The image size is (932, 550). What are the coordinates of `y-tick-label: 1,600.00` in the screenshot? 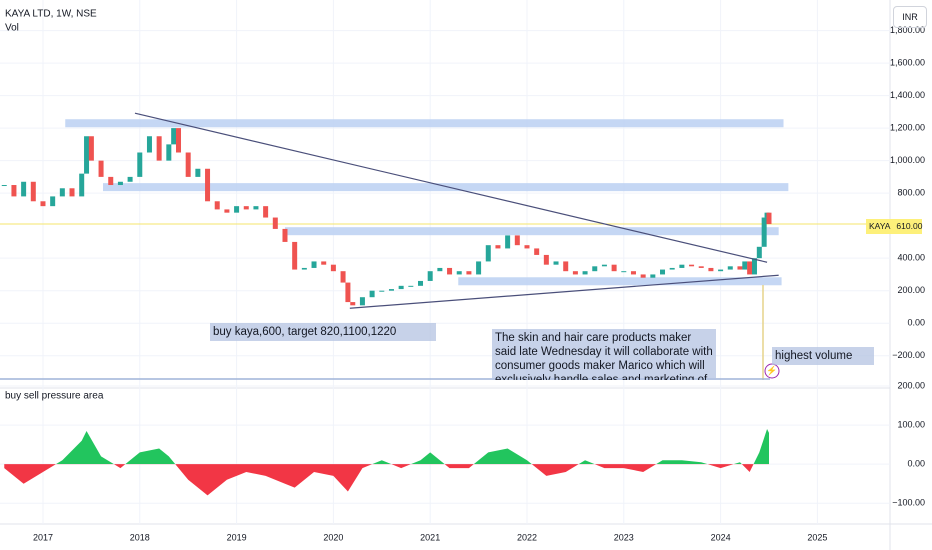 It's located at (907, 62).